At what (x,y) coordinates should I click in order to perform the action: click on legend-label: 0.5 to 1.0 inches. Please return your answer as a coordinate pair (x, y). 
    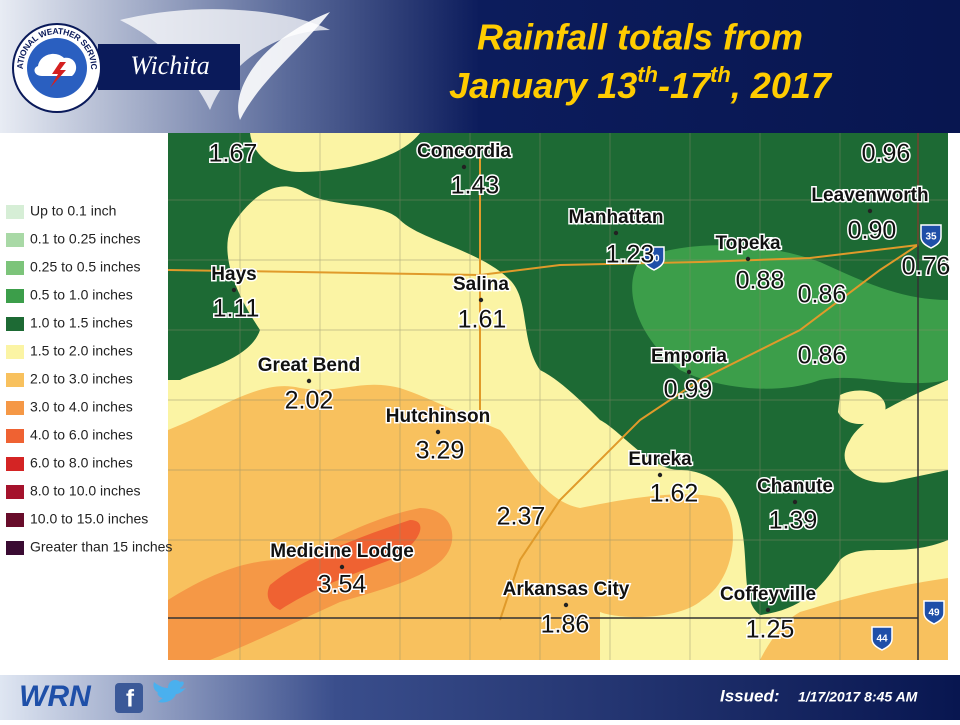
    Looking at the image, I should click on (81, 295).